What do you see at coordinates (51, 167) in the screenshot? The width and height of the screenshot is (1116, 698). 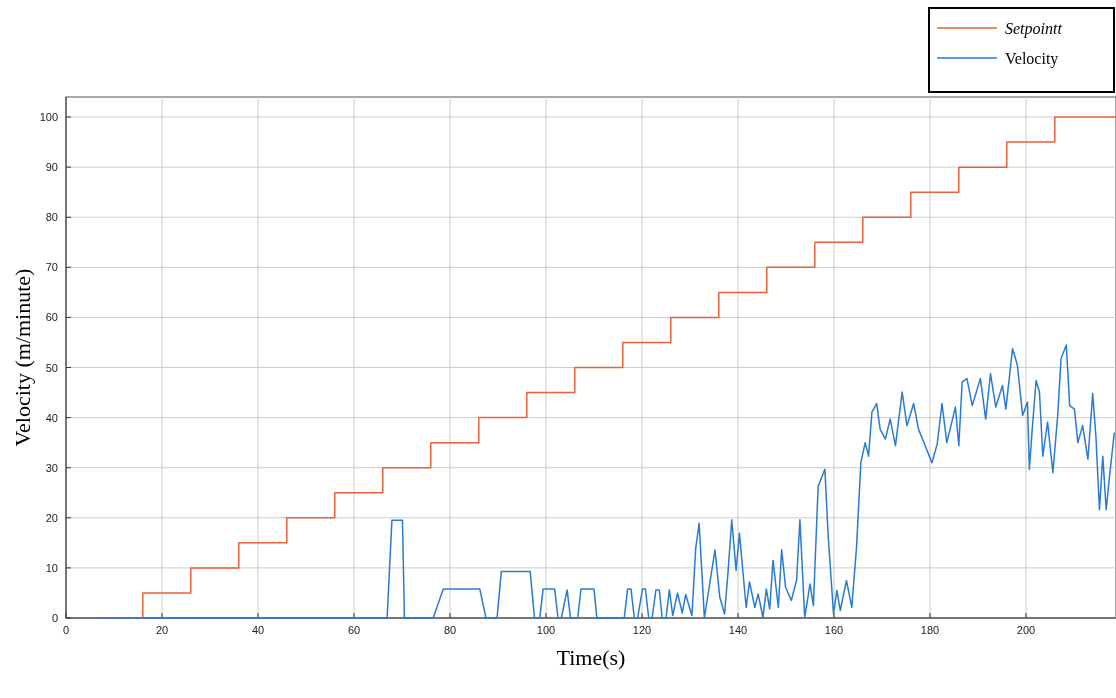 I see `y-tick-label: 90` at bounding box center [51, 167].